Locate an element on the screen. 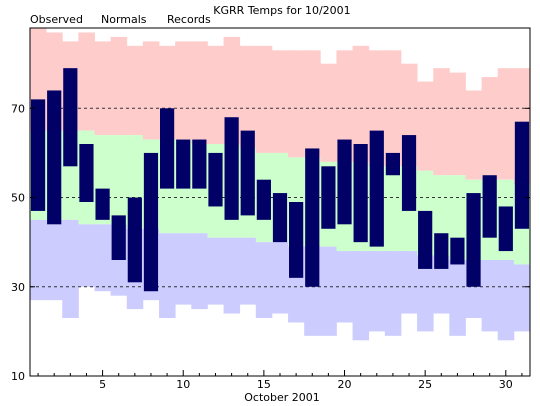 This screenshot has height=406, width=540. x-axis-label: October 2001 is located at coordinates (282, 397).